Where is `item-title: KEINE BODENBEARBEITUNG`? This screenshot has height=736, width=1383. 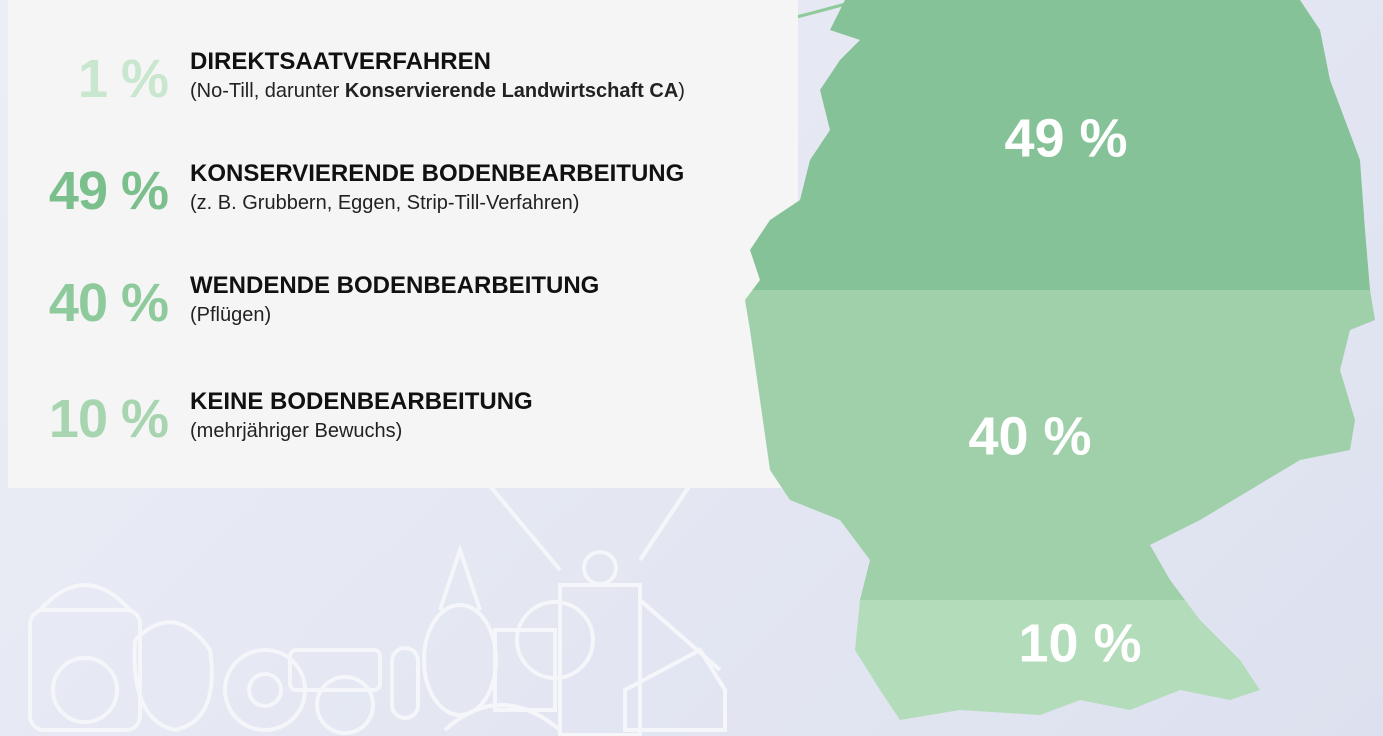 item-title: KEINE BODENBEARBEITUNG is located at coordinates (361, 401).